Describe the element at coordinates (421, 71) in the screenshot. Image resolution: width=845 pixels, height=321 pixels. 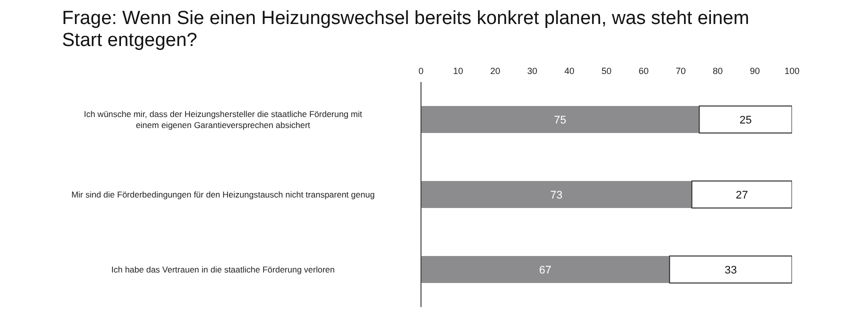
I see `x-tick-label: 0` at that location.